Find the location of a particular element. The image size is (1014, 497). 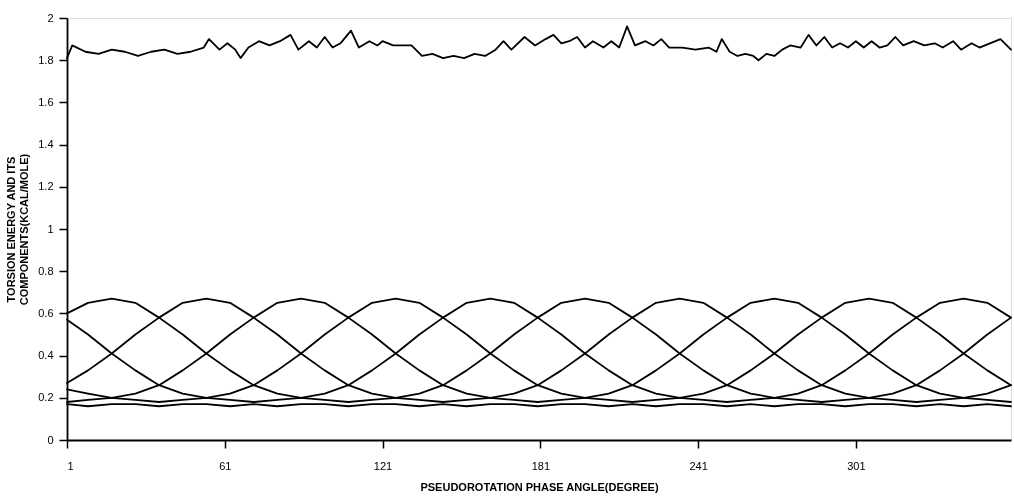

x-tick-label: 121 is located at coordinates (383, 465).